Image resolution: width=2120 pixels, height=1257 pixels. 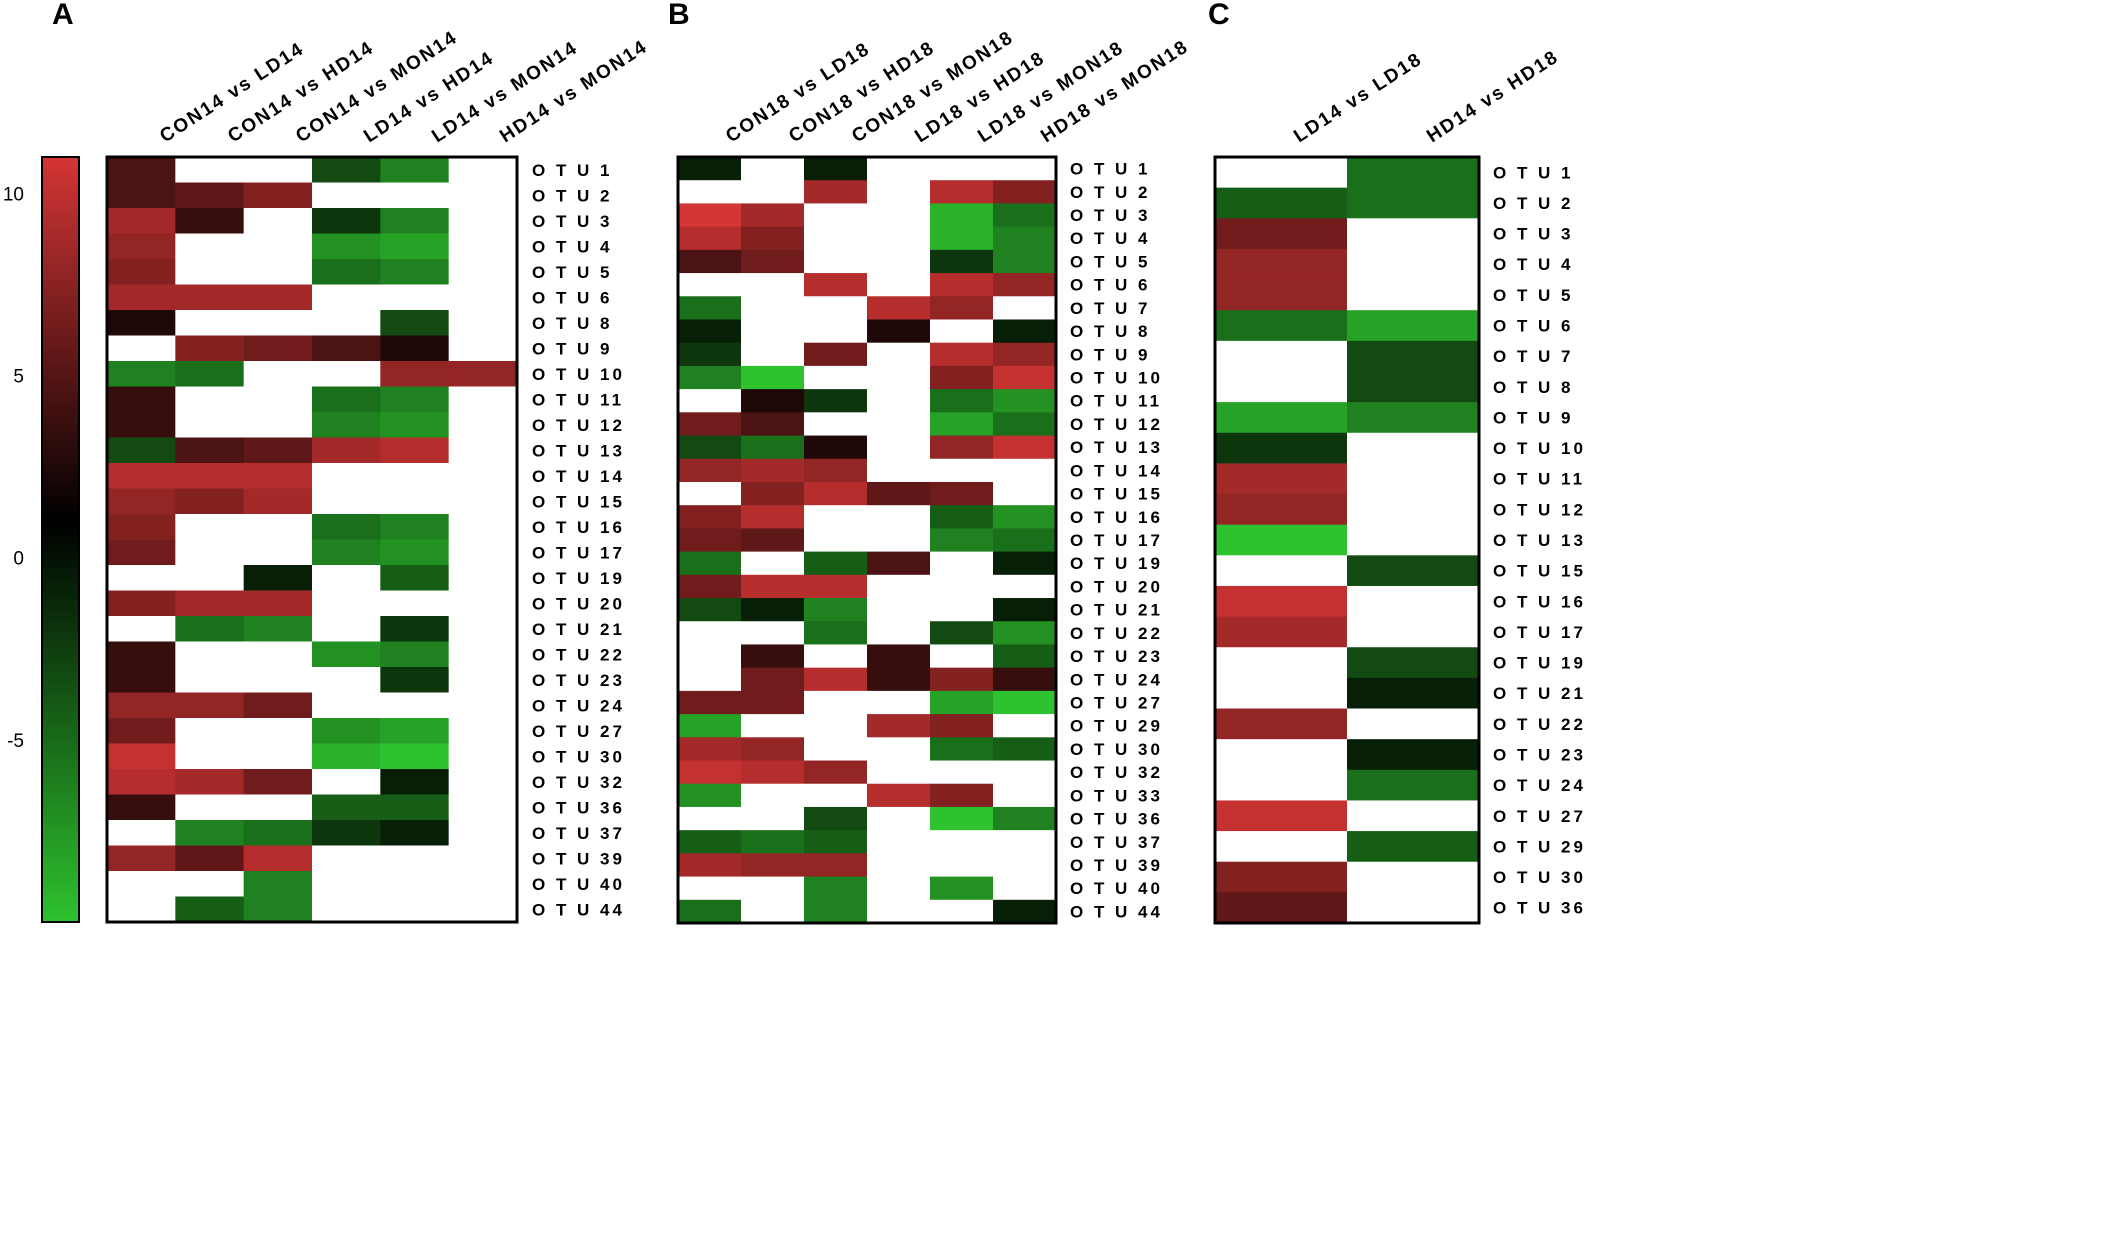 What do you see at coordinates (1539, 846) in the screenshot?
I see `row-label: O T U 29` at bounding box center [1539, 846].